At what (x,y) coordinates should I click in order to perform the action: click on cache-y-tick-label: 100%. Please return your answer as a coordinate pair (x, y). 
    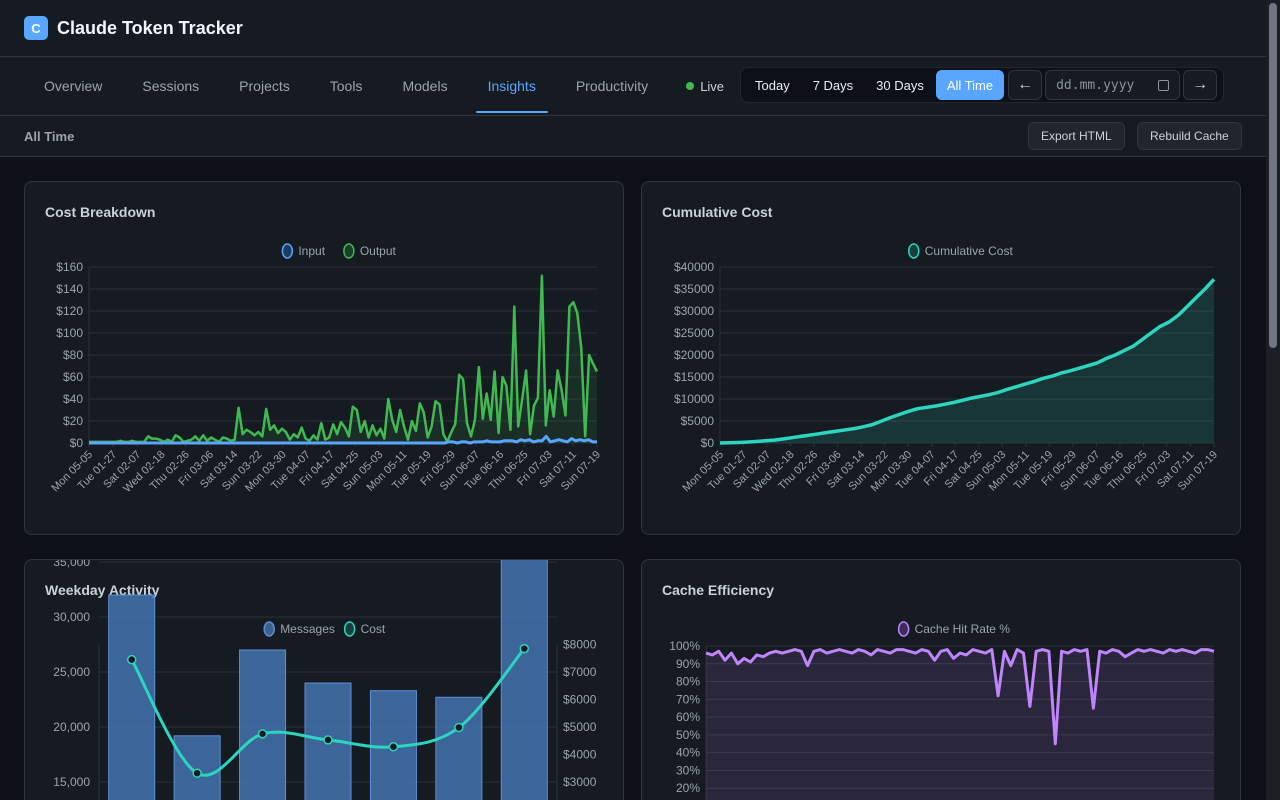
    Looking at the image, I should click on (684, 646).